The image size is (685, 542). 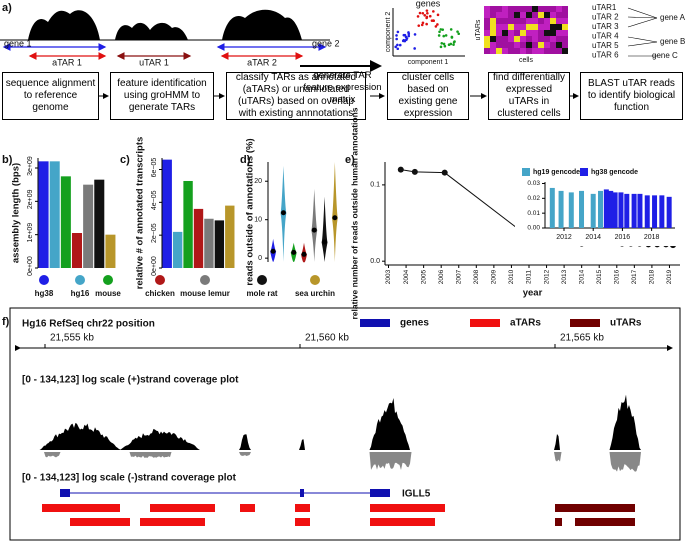 I want to click on y-axis-title: reads outside of annotations (%), so click(x=250, y=211).